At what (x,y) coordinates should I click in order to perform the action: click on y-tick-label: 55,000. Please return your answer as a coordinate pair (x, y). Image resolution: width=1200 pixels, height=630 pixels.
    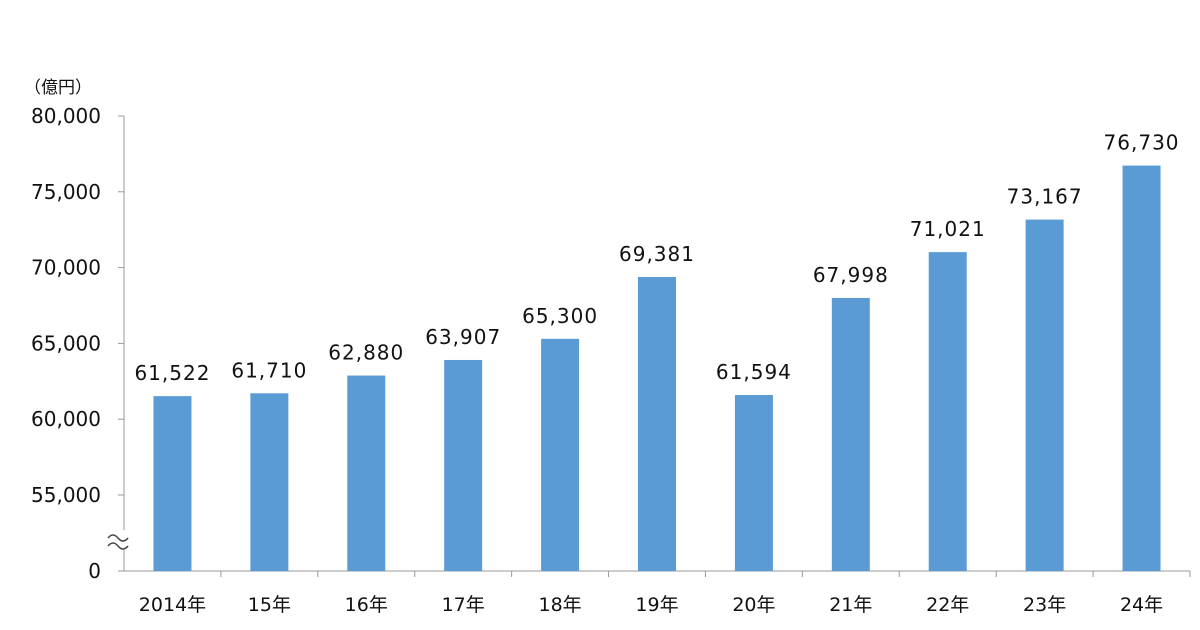
    Looking at the image, I should click on (66, 495).